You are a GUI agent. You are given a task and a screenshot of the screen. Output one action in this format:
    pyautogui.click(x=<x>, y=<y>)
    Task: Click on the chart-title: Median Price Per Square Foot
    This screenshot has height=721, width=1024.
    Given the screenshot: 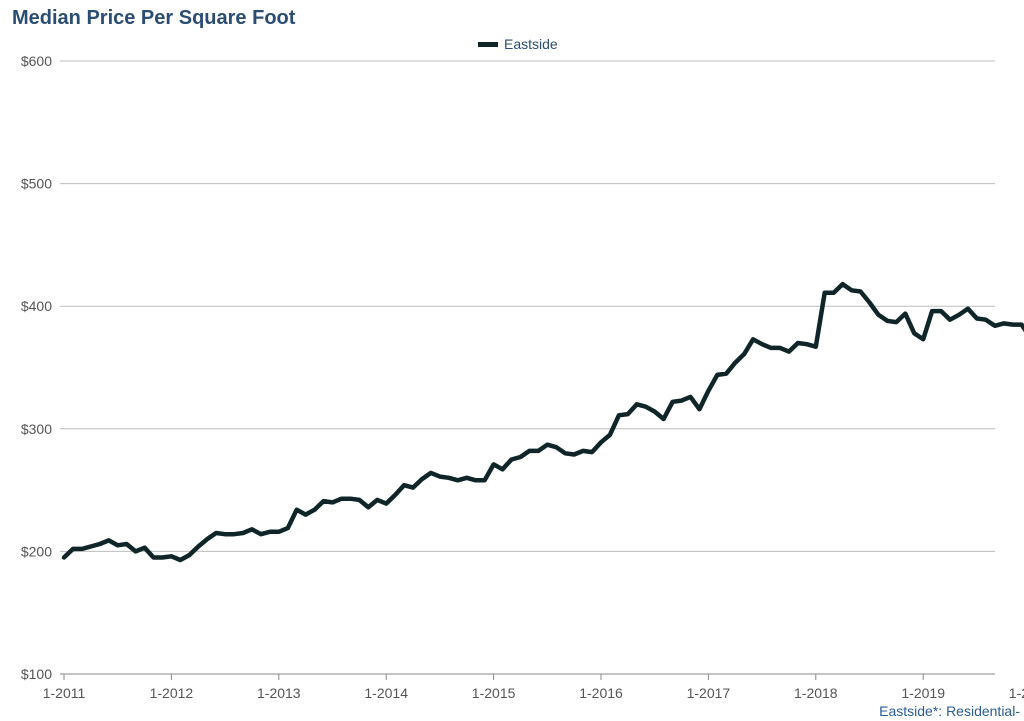 What is the action you would take?
    pyautogui.click(x=154, y=18)
    